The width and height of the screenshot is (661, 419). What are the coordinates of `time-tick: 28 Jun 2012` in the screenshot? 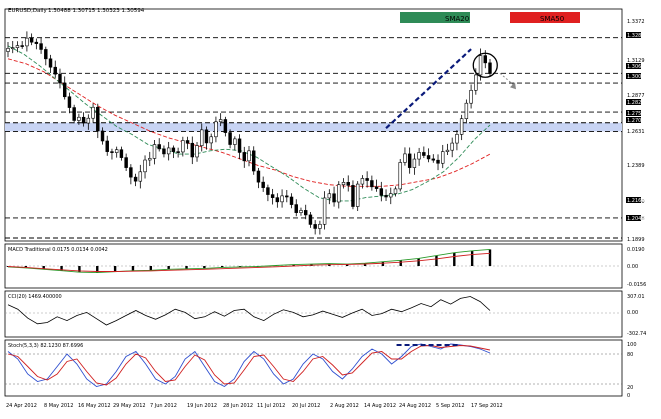 It's located at (238, 406).